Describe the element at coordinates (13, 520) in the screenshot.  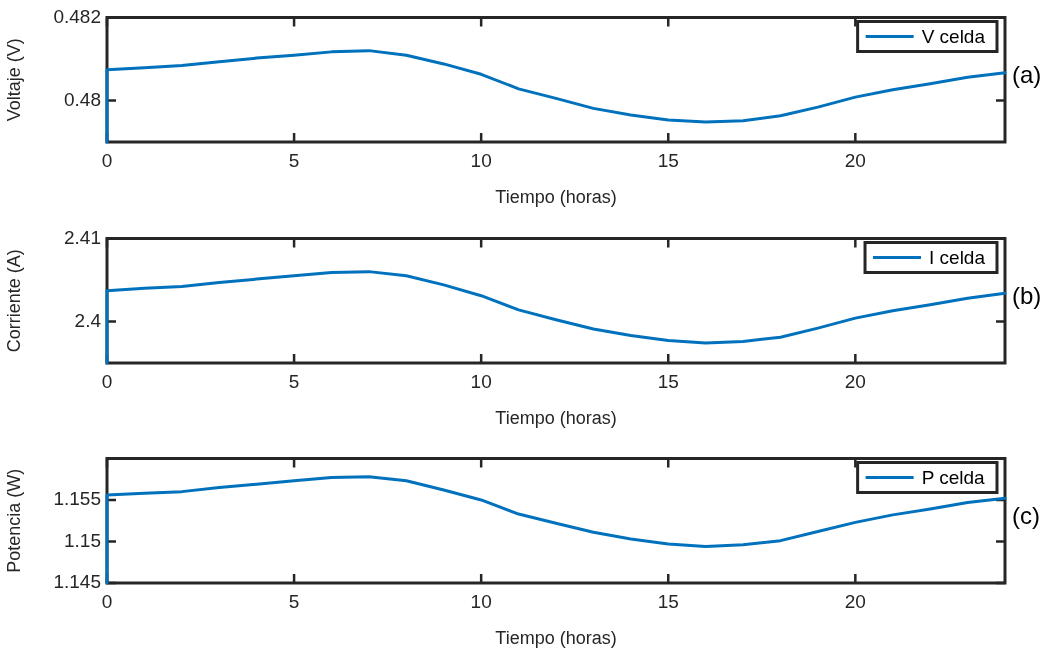
I see `y-axis-title: Potencia (W)` at that location.